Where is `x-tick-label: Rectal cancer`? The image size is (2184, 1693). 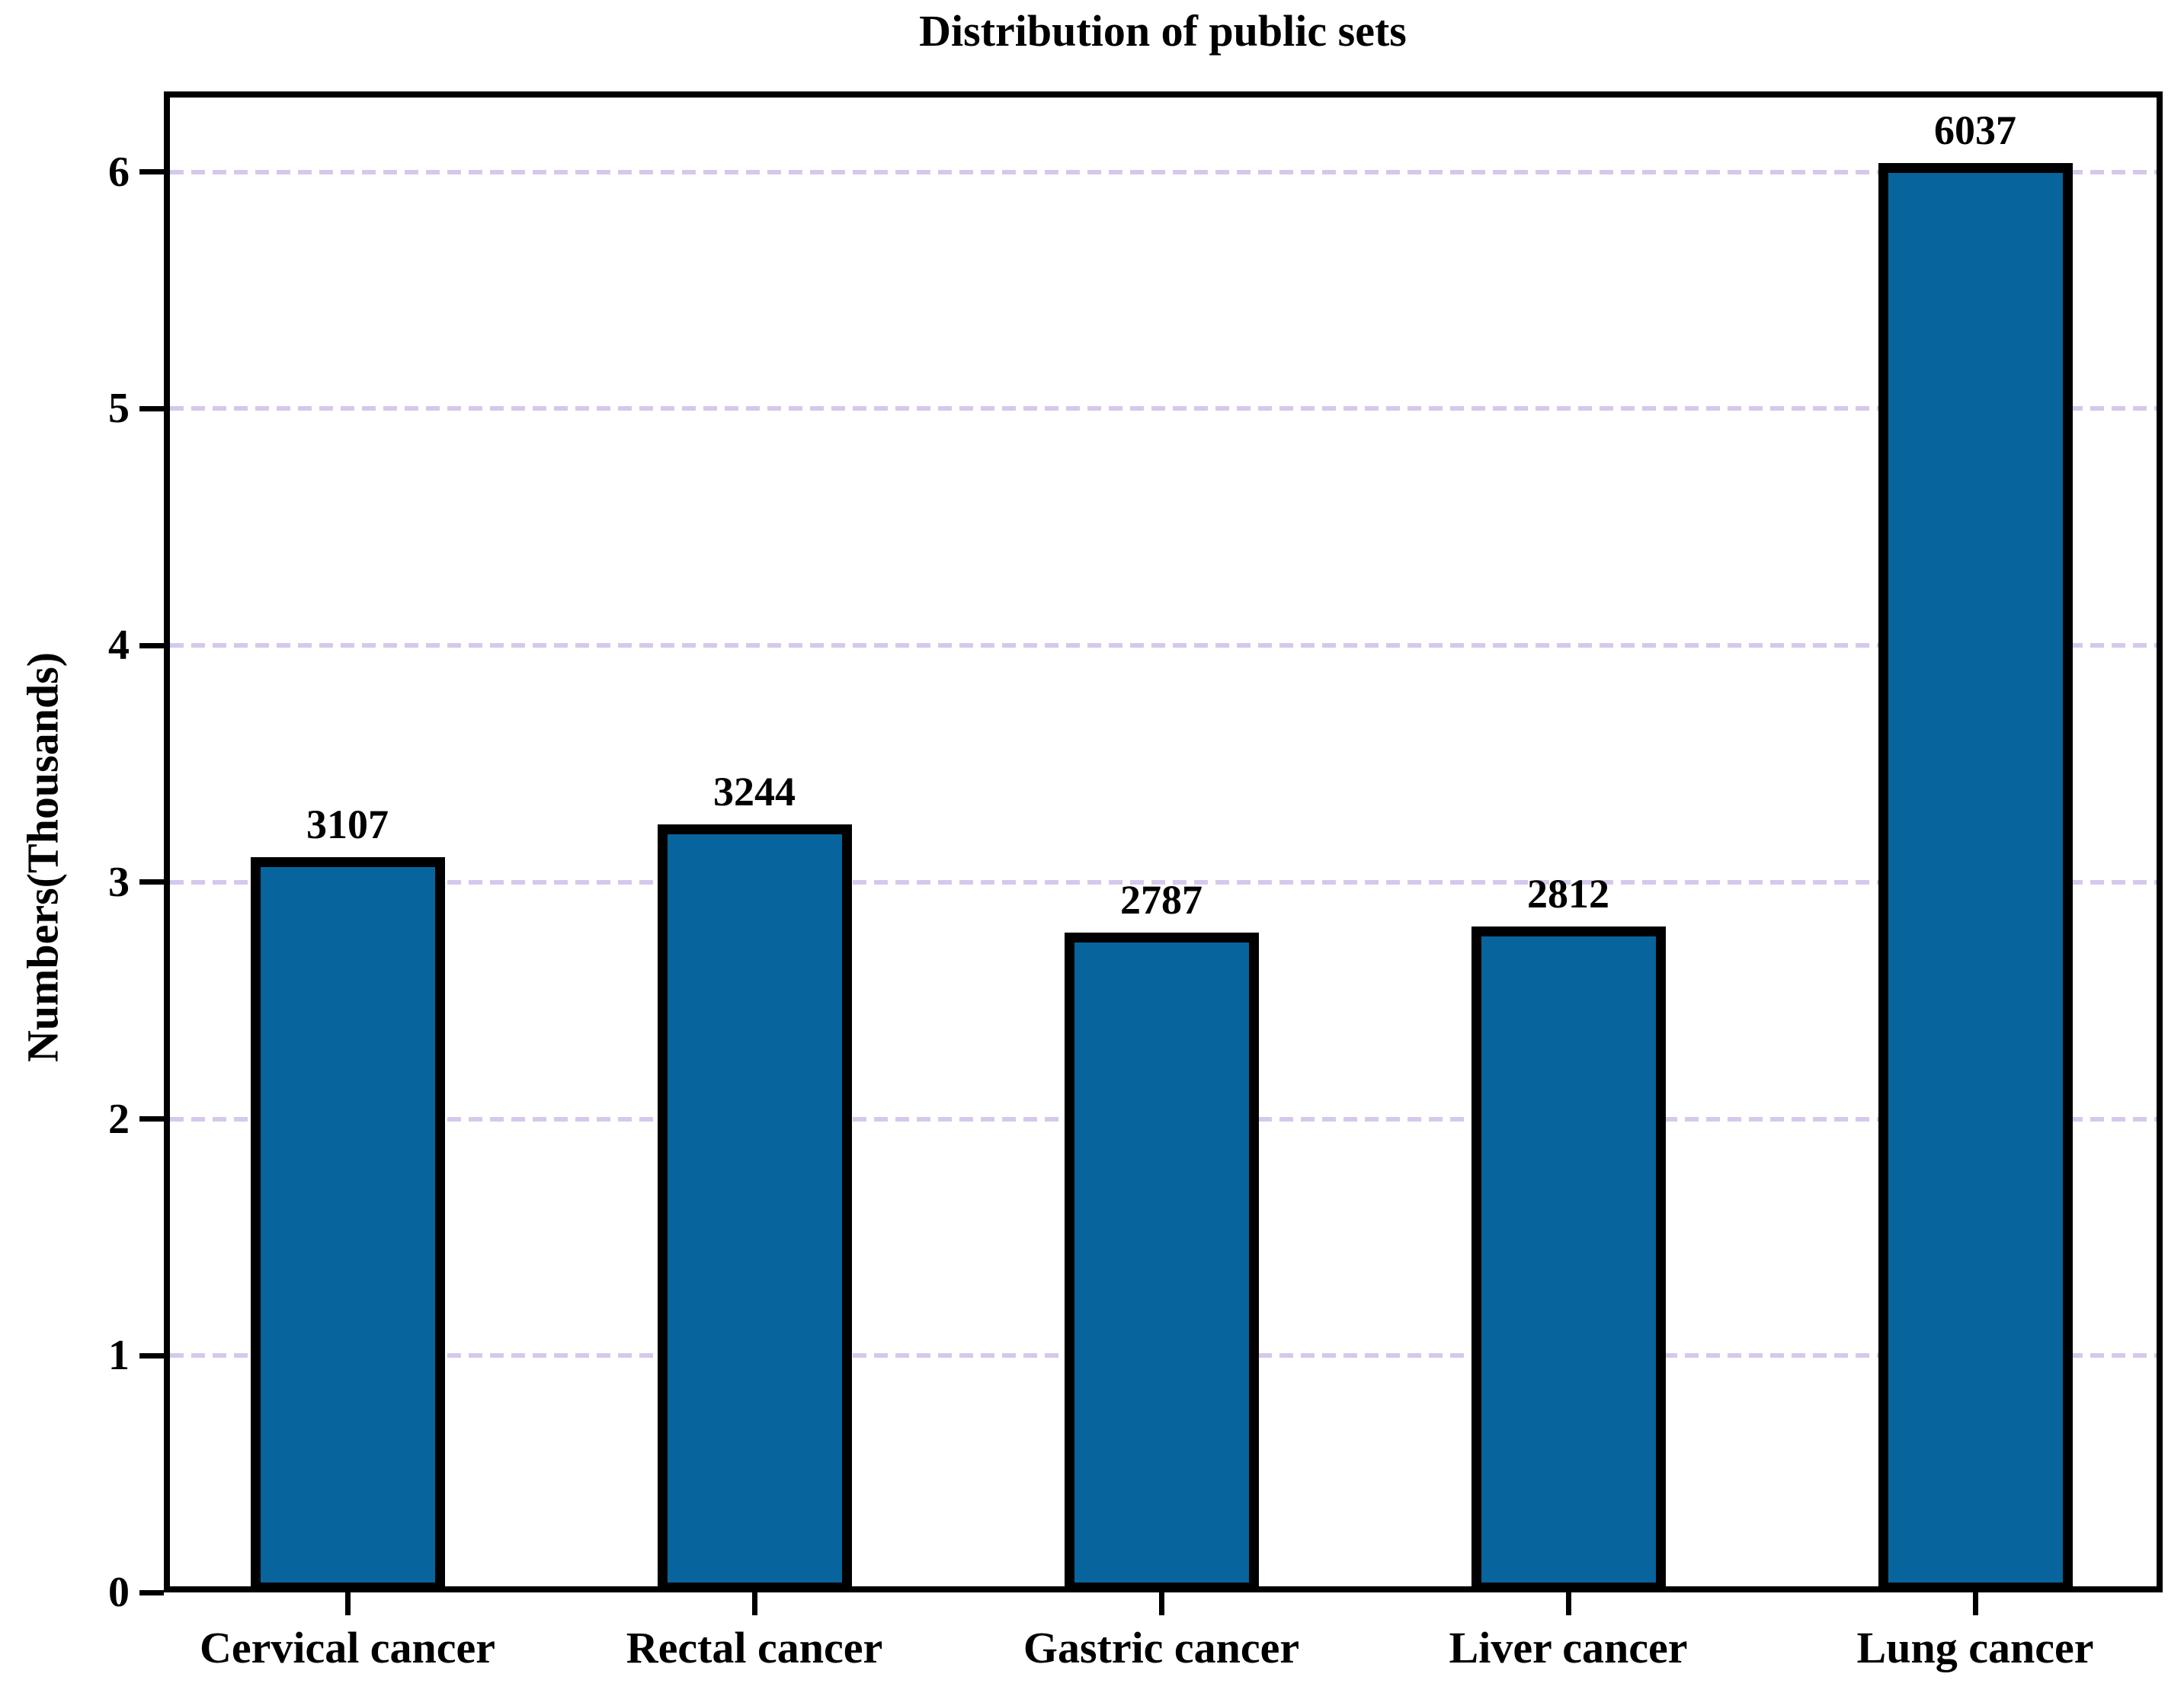
x-tick-label: Rectal cancer is located at coordinates (754, 1648).